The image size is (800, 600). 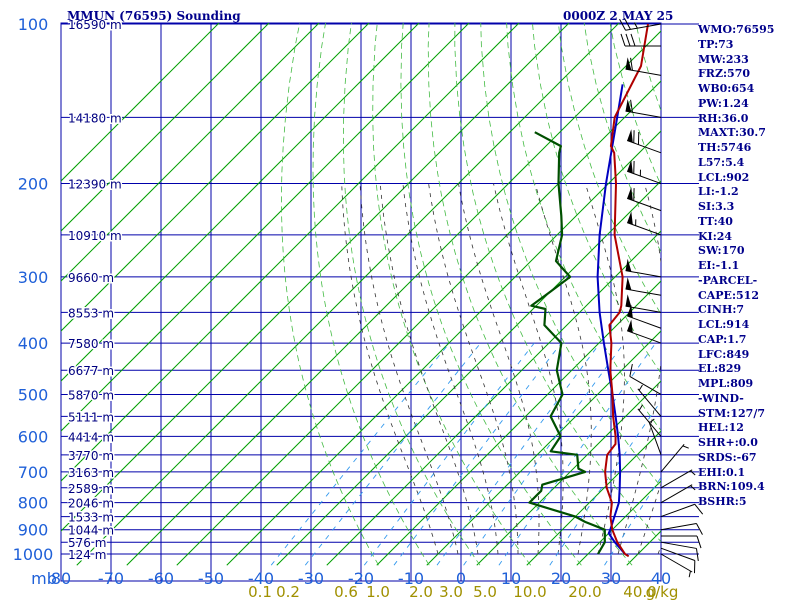 What do you see at coordinates (725, 147) in the screenshot?
I see `stat-line: TH:5746` at bounding box center [725, 147].